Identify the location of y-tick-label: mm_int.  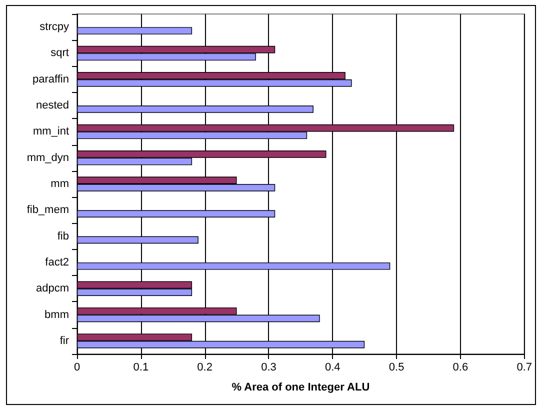
(50, 132).